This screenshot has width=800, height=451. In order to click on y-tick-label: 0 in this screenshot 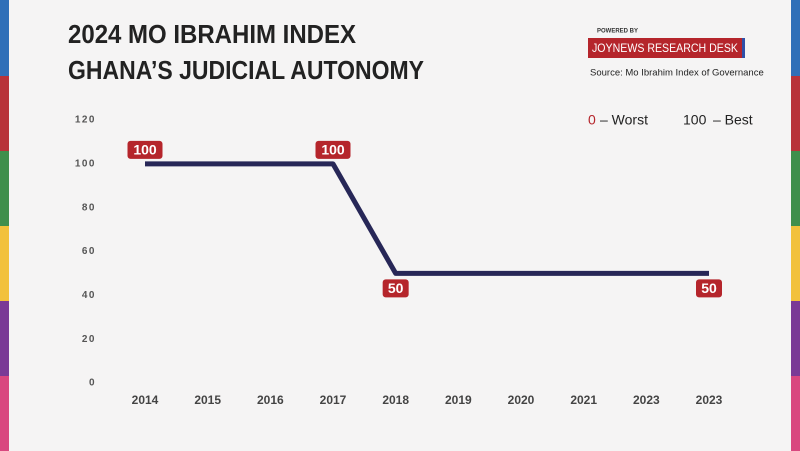, I will do `click(92, 383)`.